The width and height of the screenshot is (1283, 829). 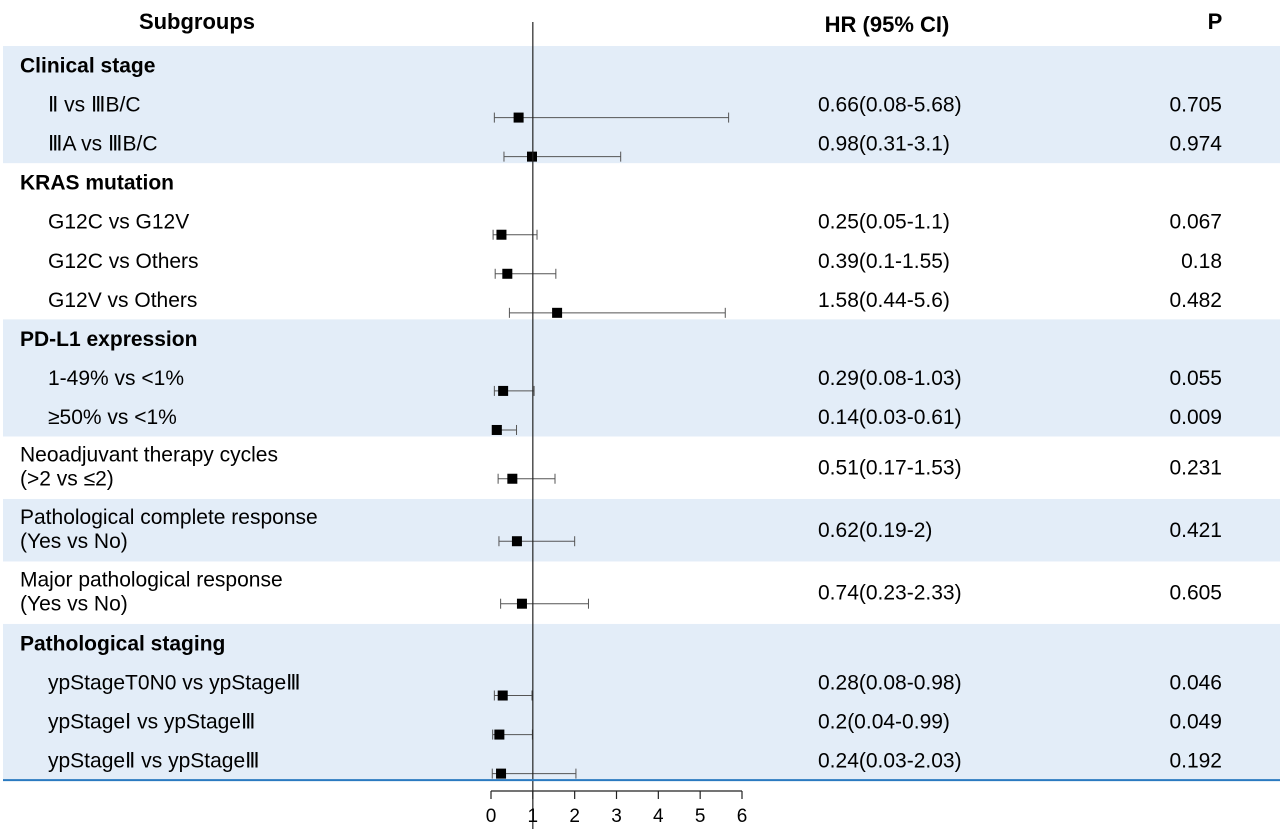 What do you see at coordinates (884, 222) in the screenshot?
I see `hr-ci-text: 0.25(0.05-1.1)` at bounding box center [884, 222].